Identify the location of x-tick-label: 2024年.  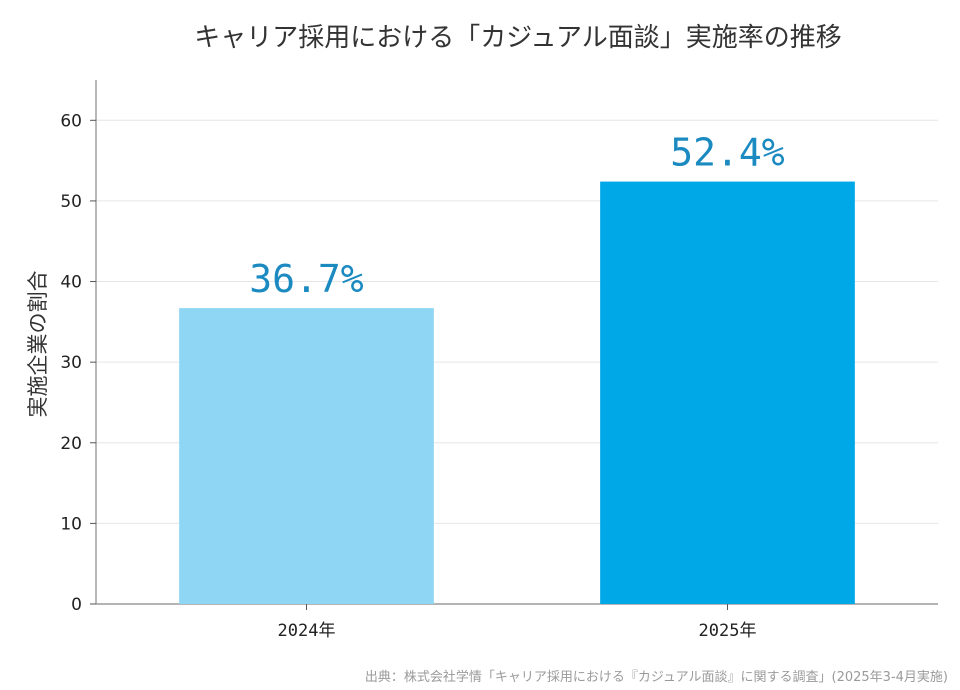
(307, 631).